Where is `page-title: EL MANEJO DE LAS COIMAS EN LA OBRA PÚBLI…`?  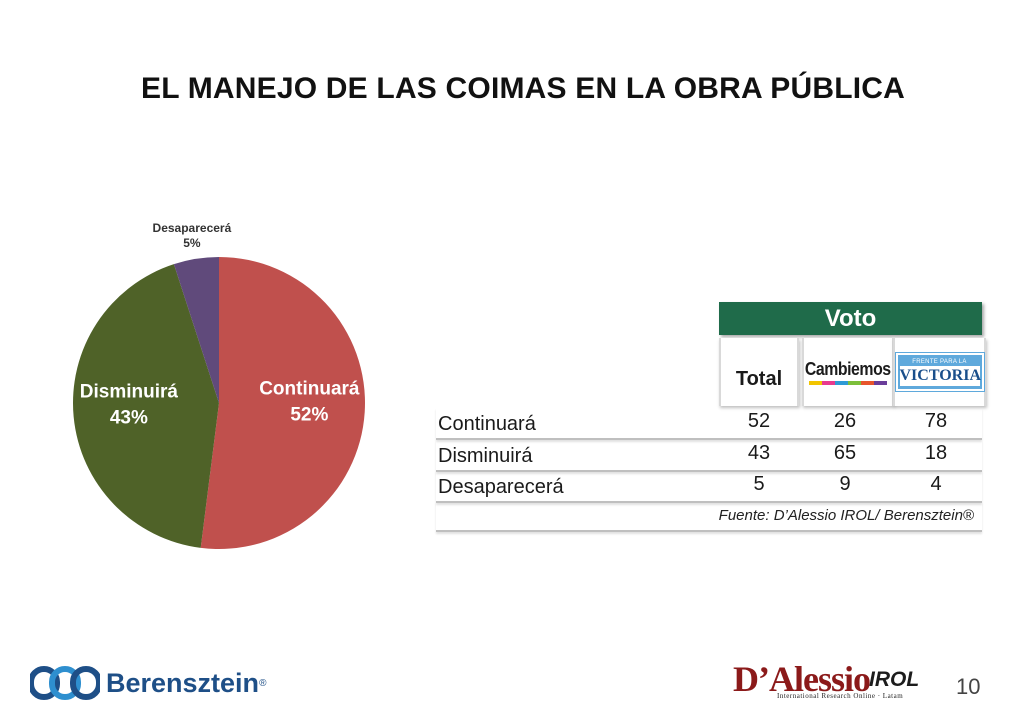
page-title: EL MANEJO DE LAS COIMAS EN LA OBRA PÚBLI… is located at coordinates (523, 88).